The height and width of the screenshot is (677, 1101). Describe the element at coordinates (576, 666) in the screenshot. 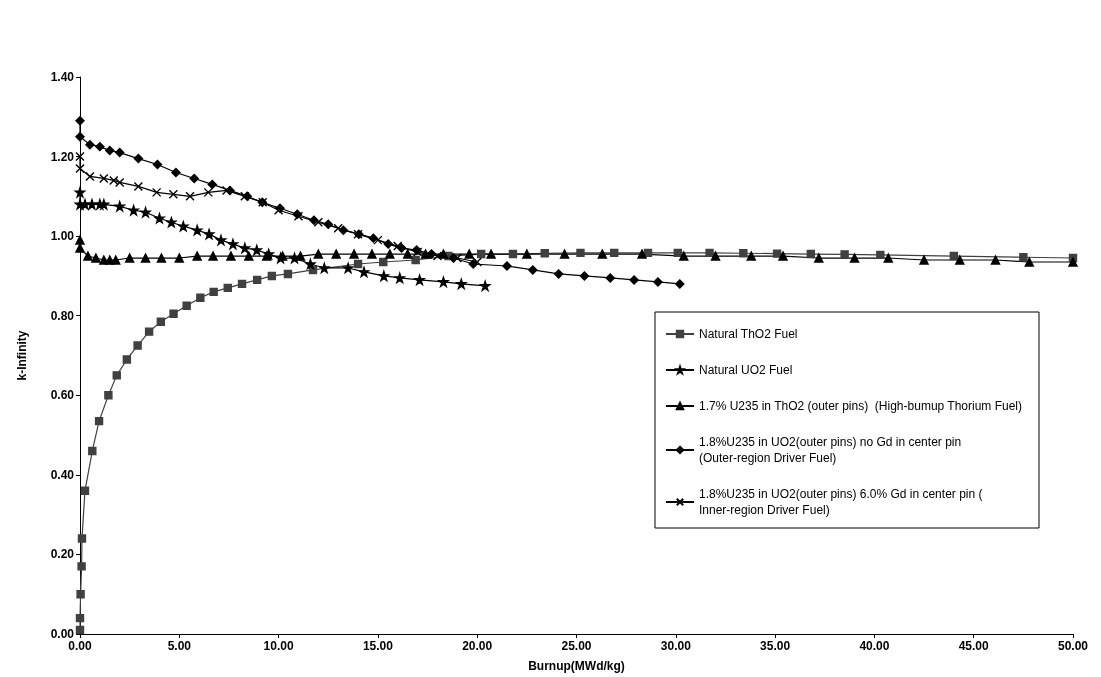

I see `x-axis-title: Burnup(MWd/kg)` at that location.